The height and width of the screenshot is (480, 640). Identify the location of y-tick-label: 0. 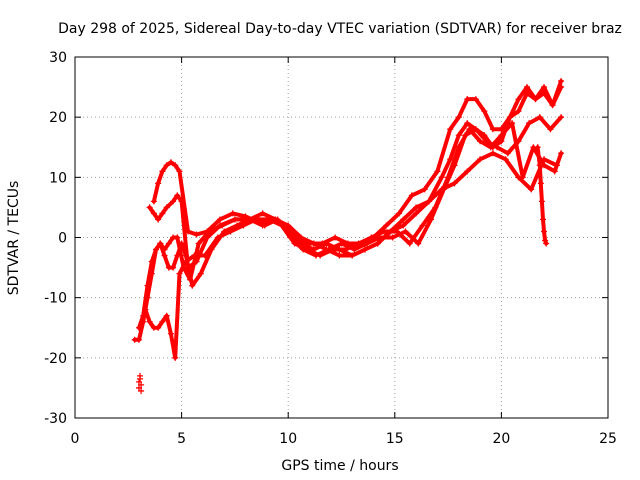
(62, 239).